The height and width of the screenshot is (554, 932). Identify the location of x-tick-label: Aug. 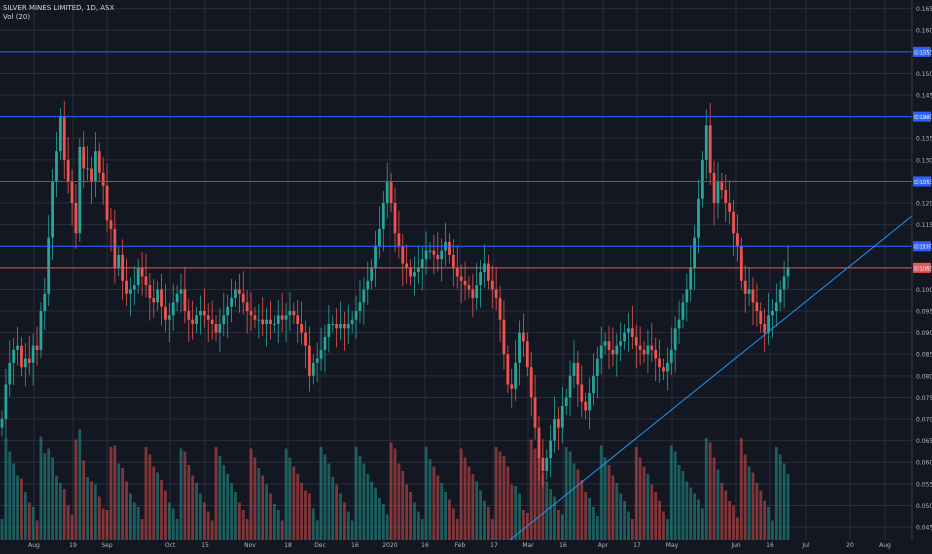
(885, 545).